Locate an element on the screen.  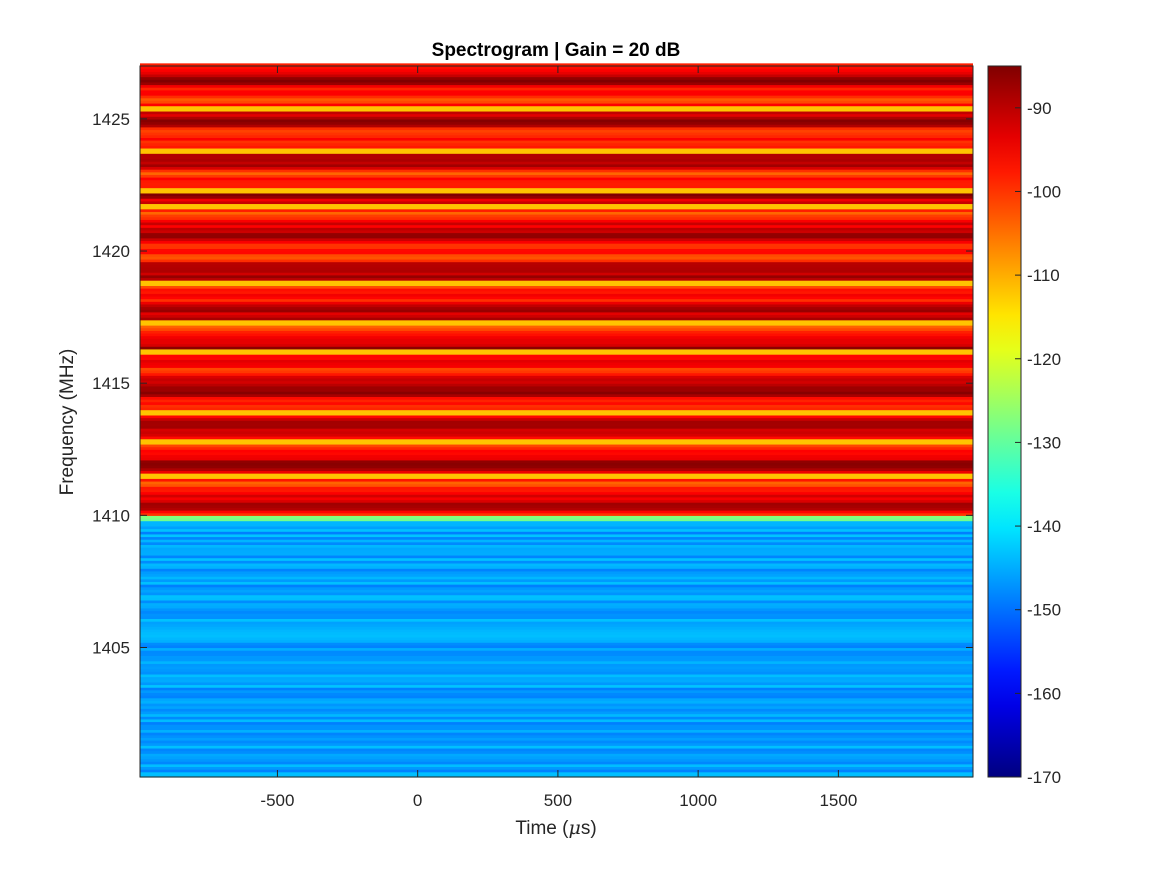
colorbar-tick-label: -120 is located at coordinates (1044, 359).